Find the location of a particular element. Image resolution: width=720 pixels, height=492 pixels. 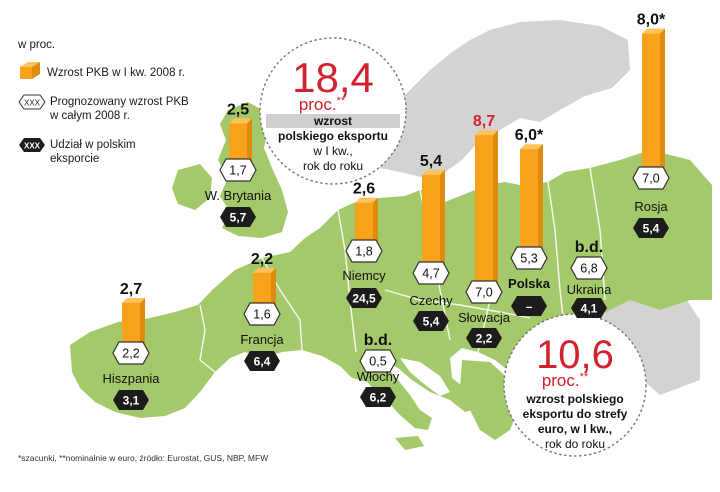

bar-side-w-brytania is located at coordinates (249, 143).